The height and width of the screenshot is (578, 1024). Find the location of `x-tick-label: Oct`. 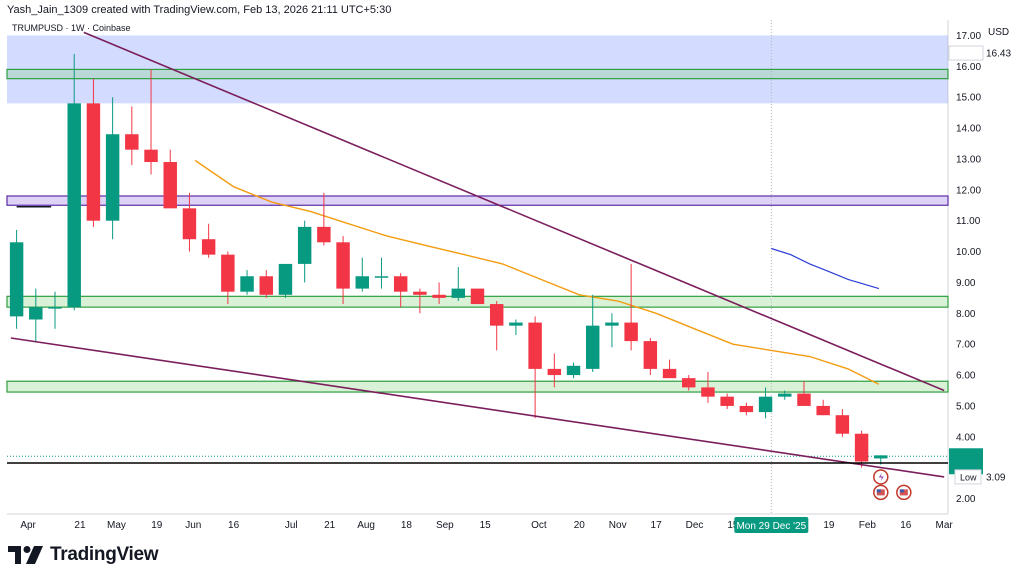

x-tick-label: Oct is located at coordinates (539, 525).